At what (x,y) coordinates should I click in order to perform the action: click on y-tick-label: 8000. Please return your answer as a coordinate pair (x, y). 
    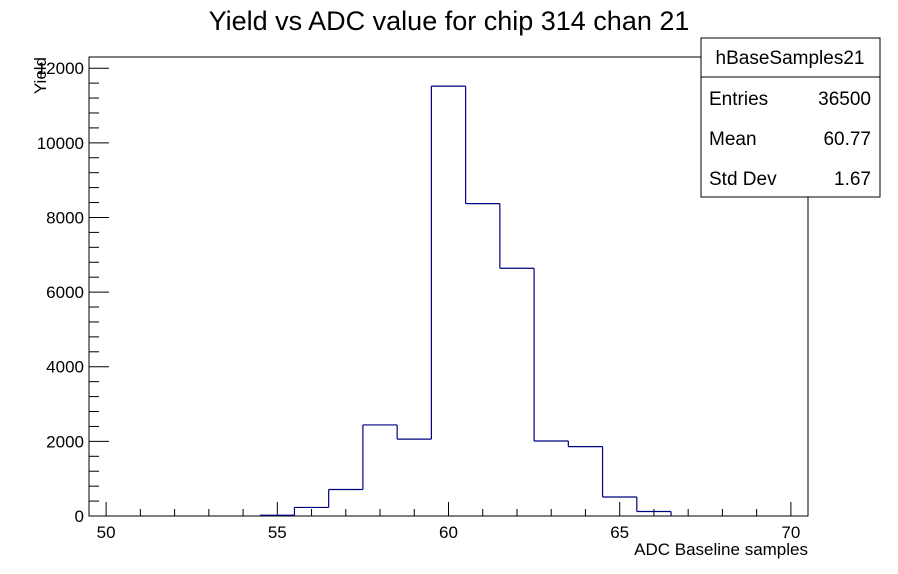
    Looking at the image, I should click on (65, 217).